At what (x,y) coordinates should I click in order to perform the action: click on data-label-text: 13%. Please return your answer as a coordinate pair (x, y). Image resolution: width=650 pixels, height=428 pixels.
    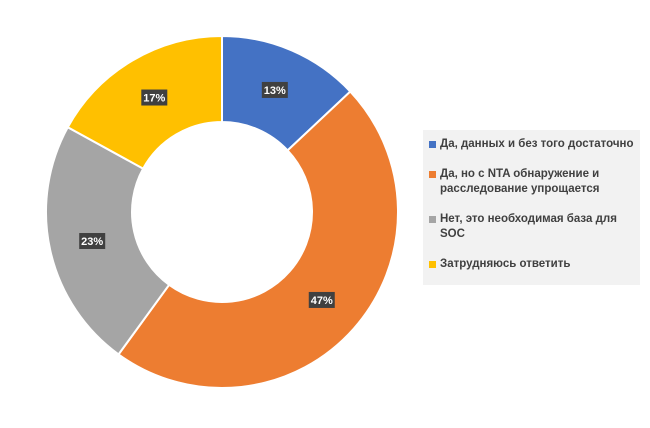
    Looking at the image, I should click on (275, 91).